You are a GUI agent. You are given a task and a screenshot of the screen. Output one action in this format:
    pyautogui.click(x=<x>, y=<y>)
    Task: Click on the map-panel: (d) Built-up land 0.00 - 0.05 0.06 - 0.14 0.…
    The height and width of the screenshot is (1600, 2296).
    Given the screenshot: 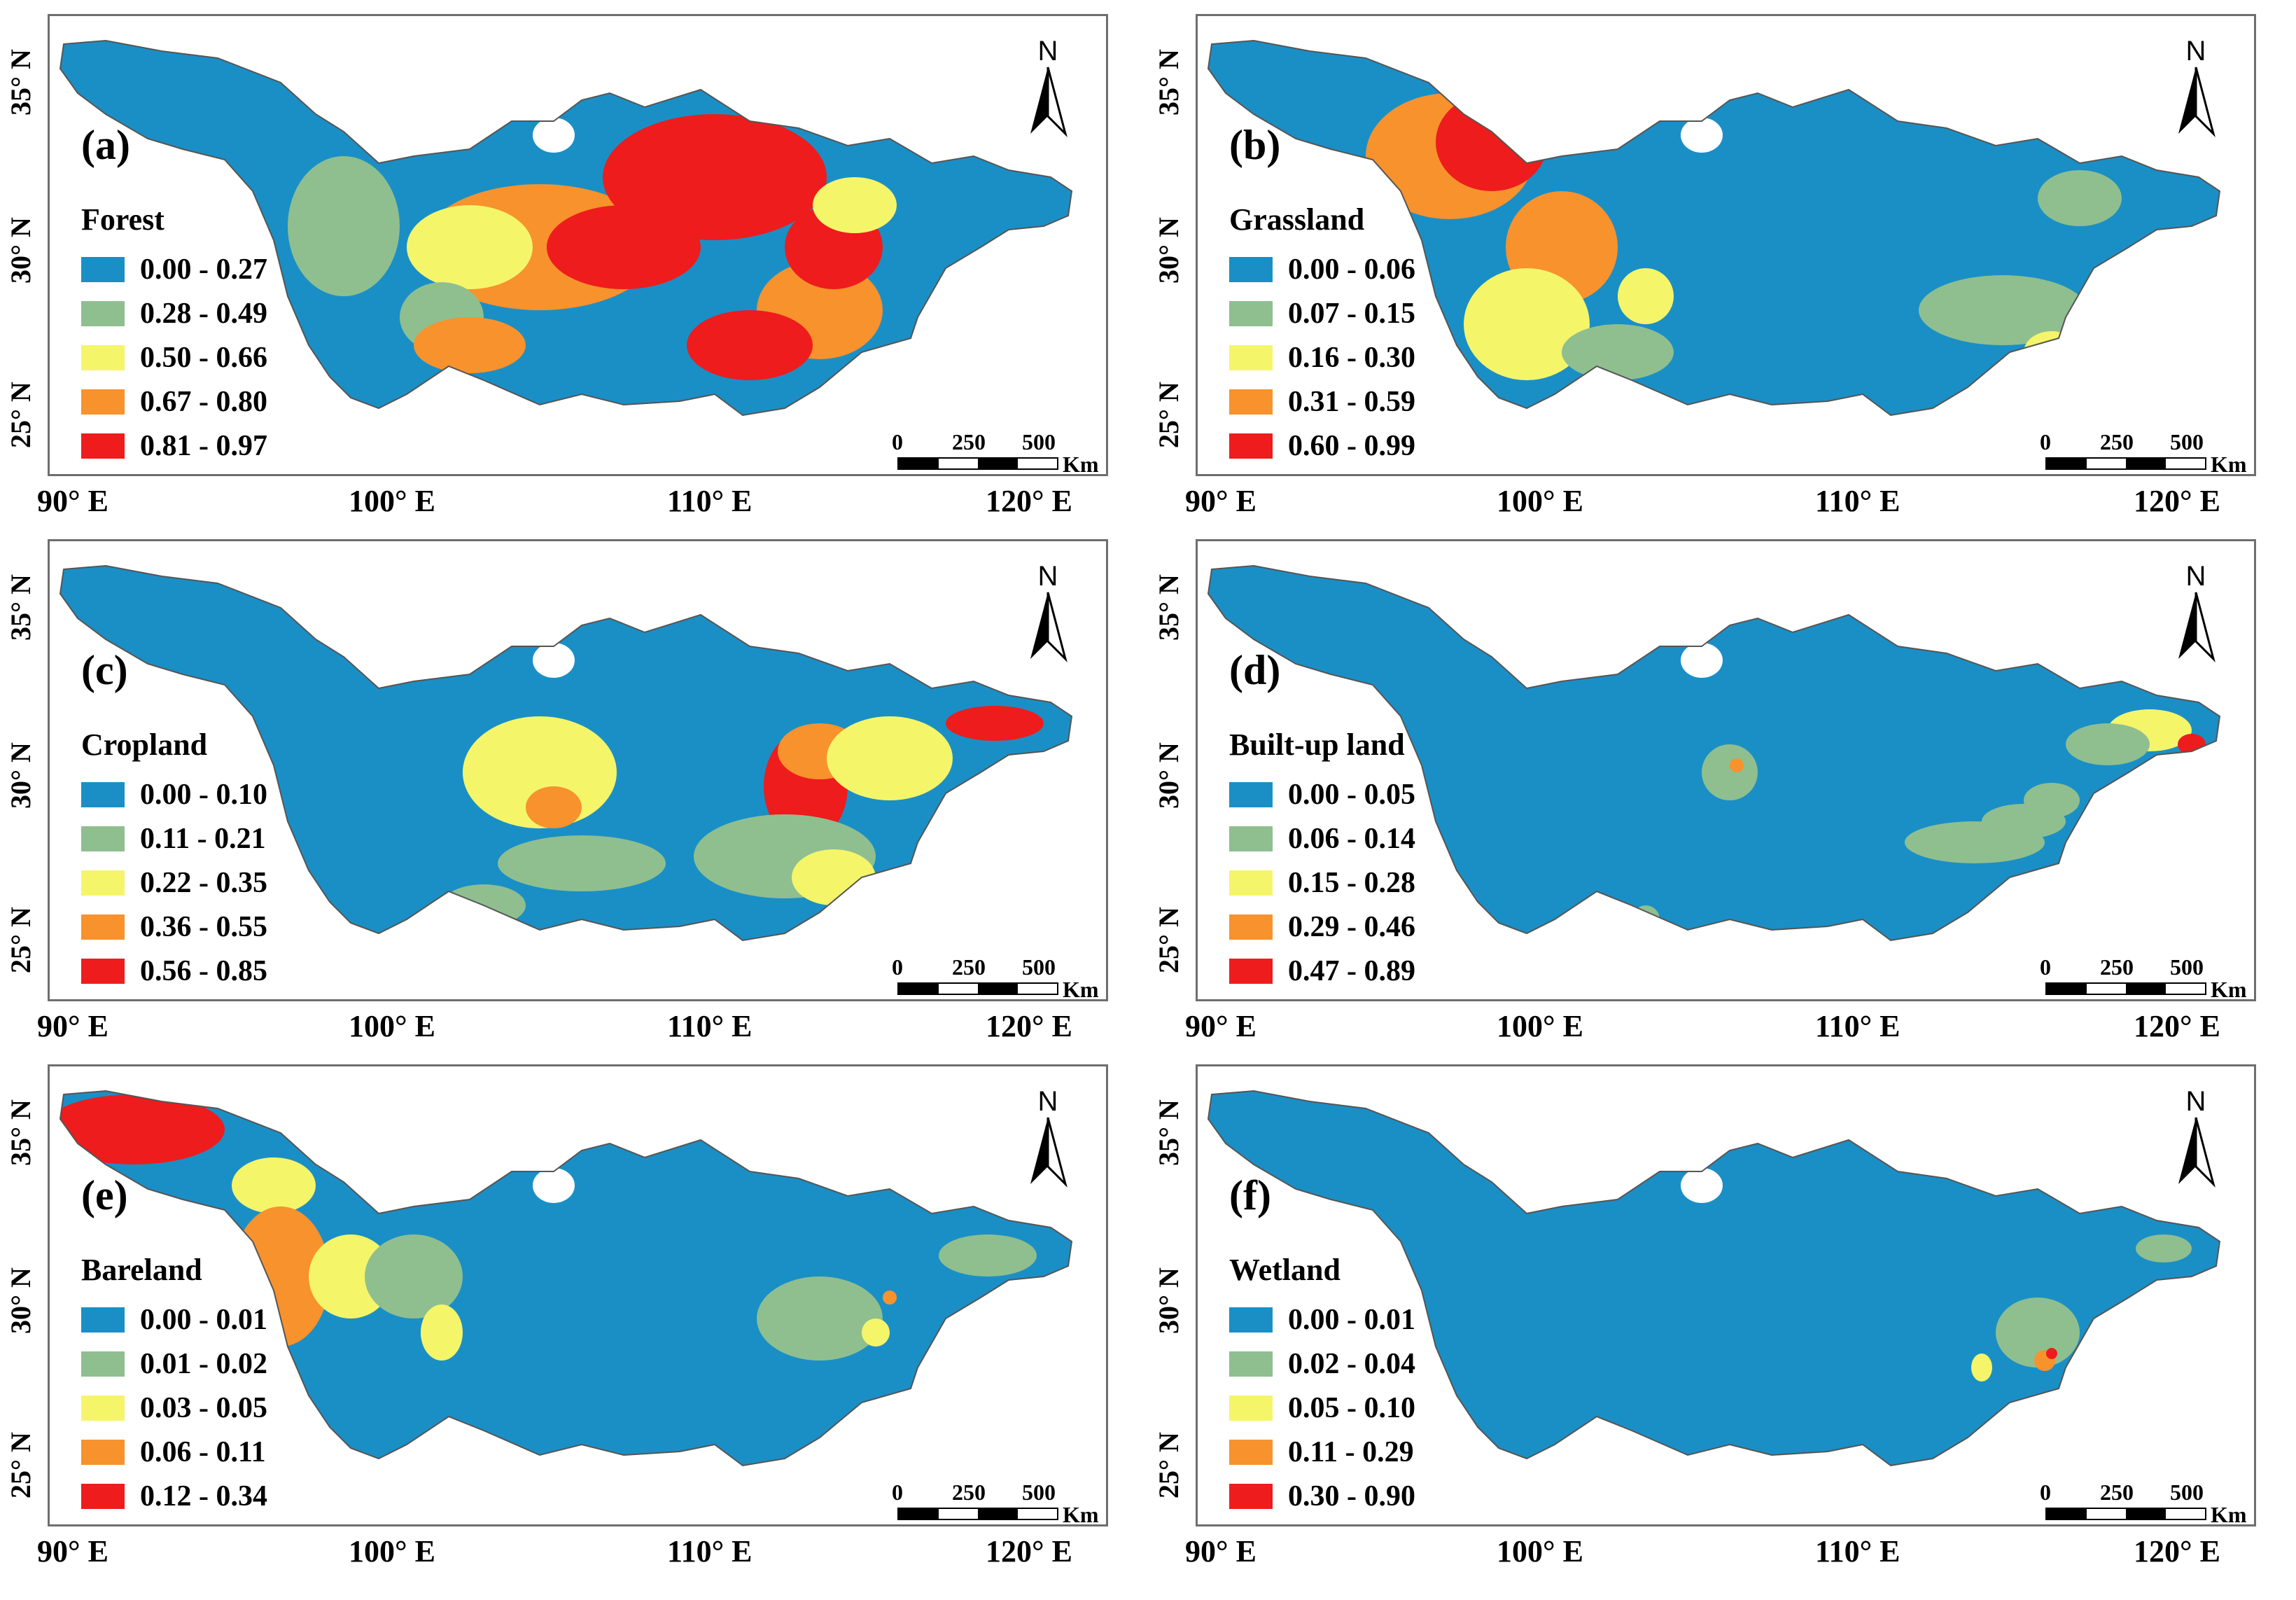 What is the action you would take?
    pyautogui.click(x=1726, y=771)
    